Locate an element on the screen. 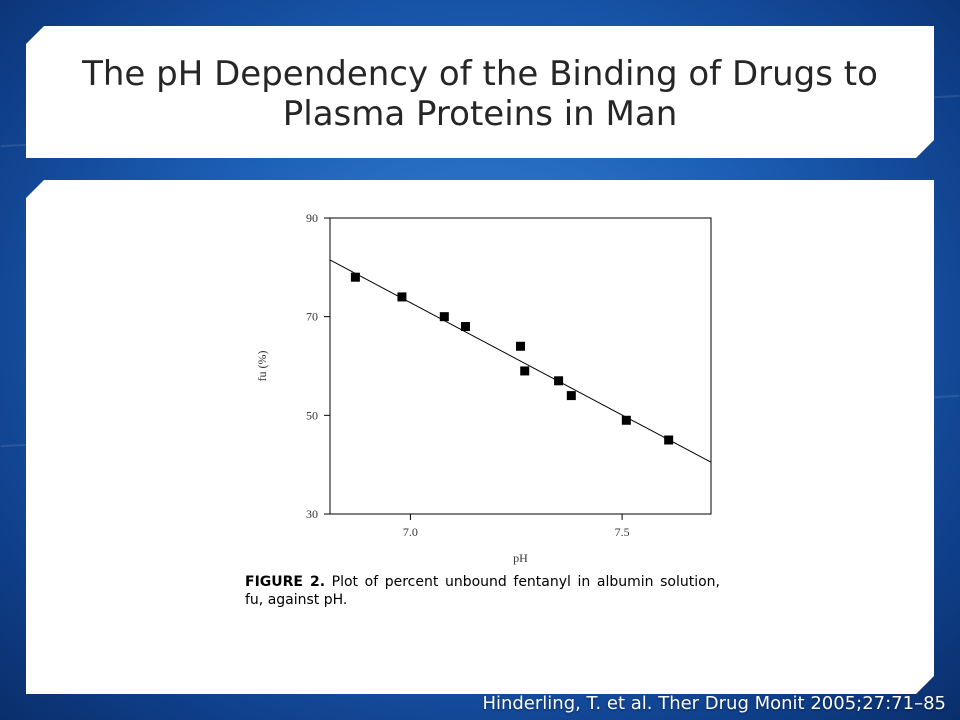  y-tick-label: 50 is located at coordinates (312, 415).